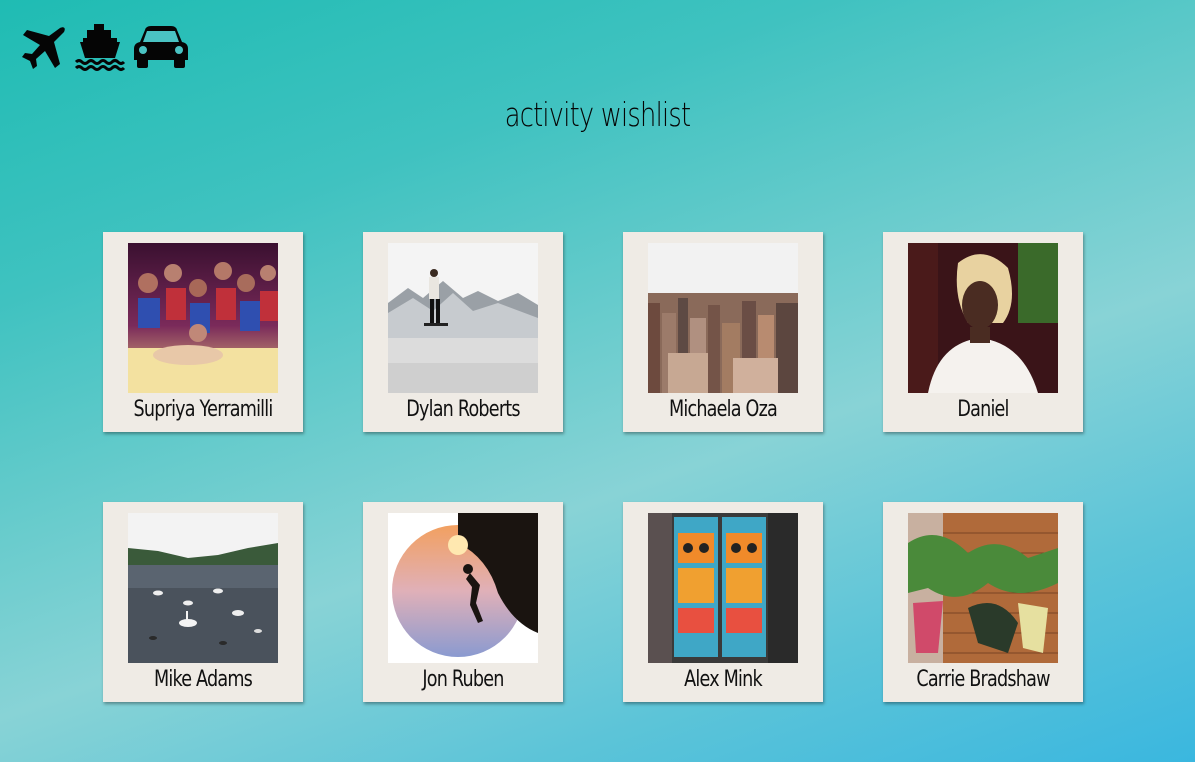  What do you see at coordinates (203, 318) in the screenshot?
I see `group-superhero-photo` at bounding box center [203, 318].